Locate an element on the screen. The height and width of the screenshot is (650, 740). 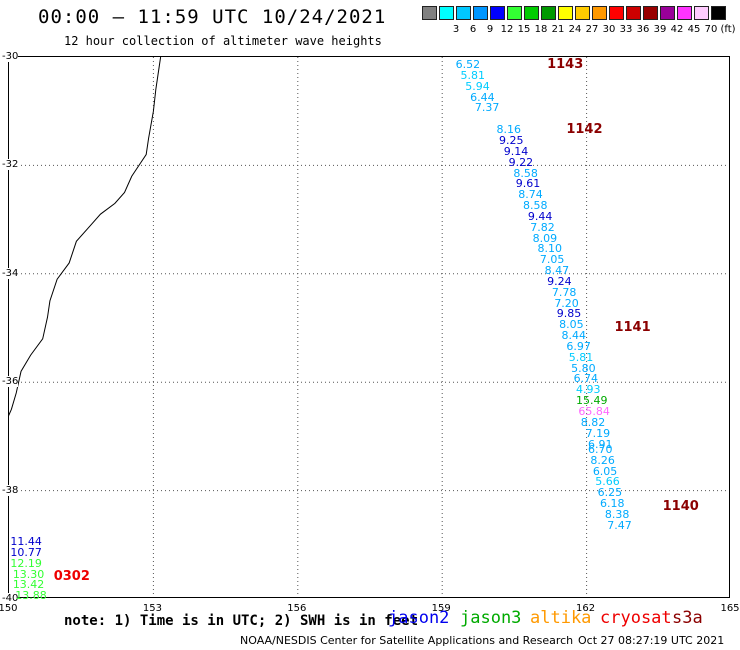
satellite-name: jason3 is located at coordinates (491, 618).